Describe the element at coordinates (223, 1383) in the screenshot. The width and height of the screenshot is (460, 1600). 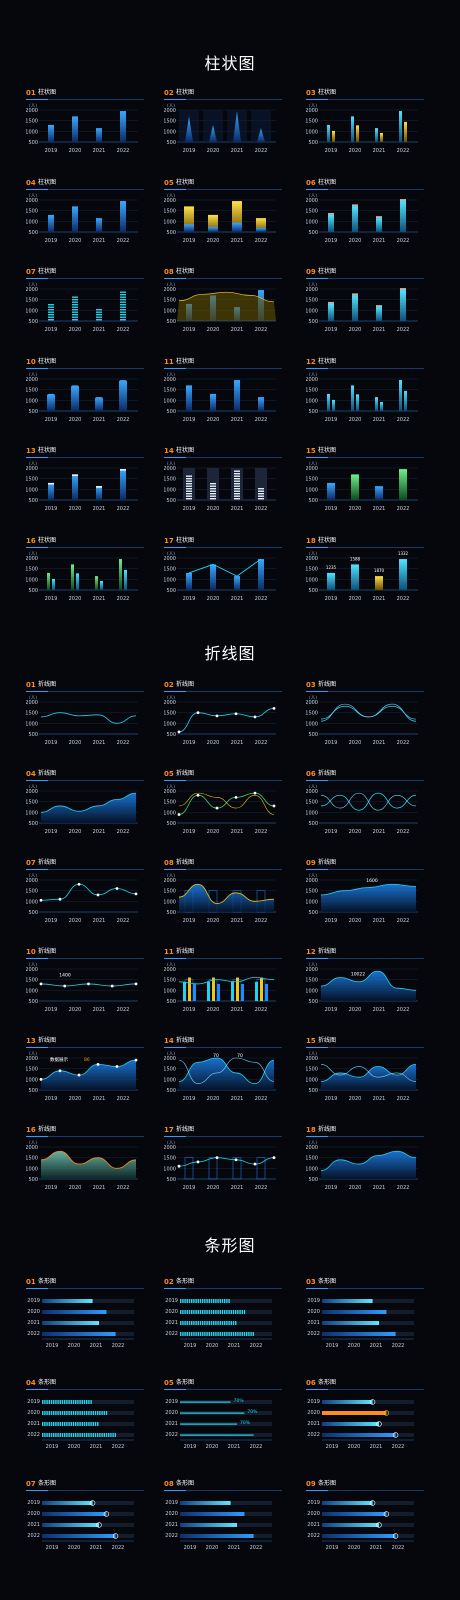
I see `panel-header: 05 条形图` at that location.